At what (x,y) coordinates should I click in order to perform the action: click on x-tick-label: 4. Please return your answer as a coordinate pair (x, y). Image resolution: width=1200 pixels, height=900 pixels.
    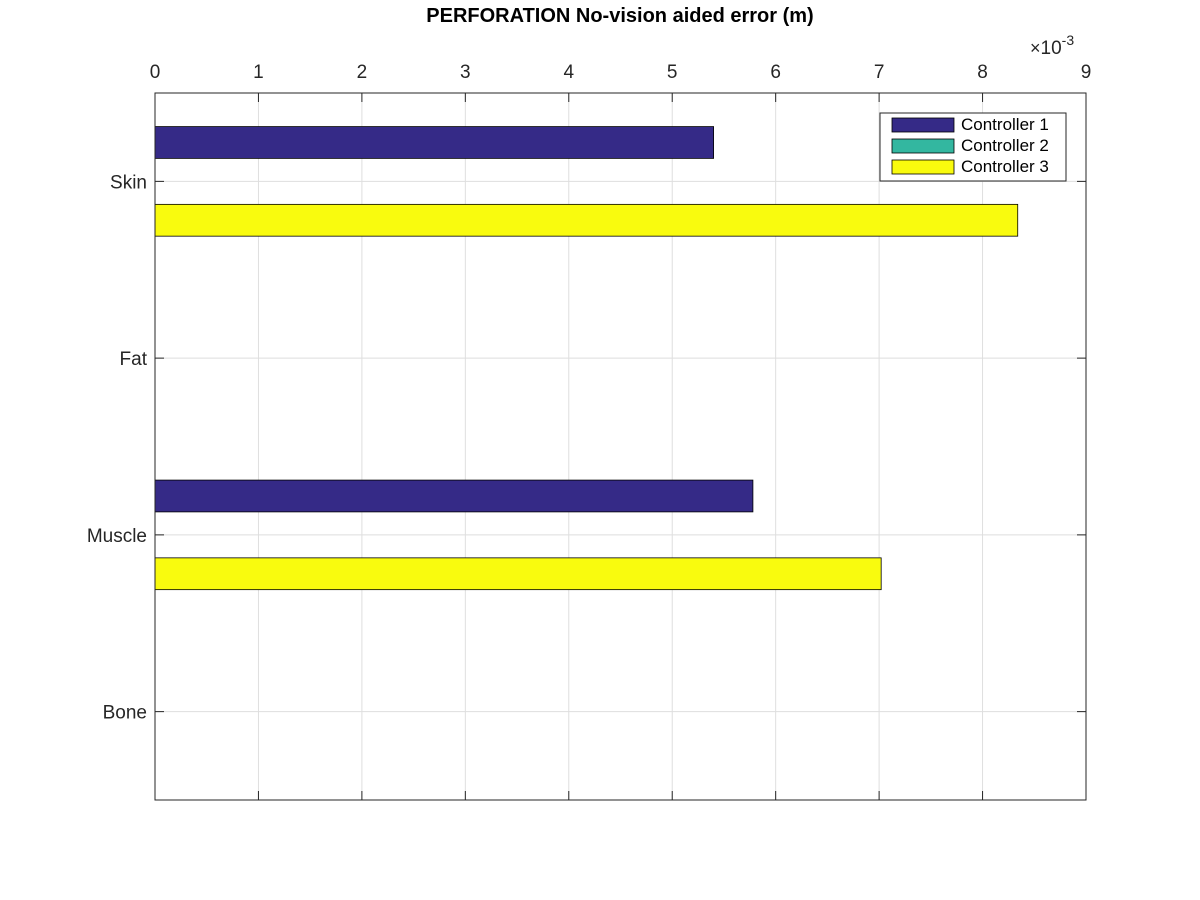
    Looking at the image, I should click on (568, 72).